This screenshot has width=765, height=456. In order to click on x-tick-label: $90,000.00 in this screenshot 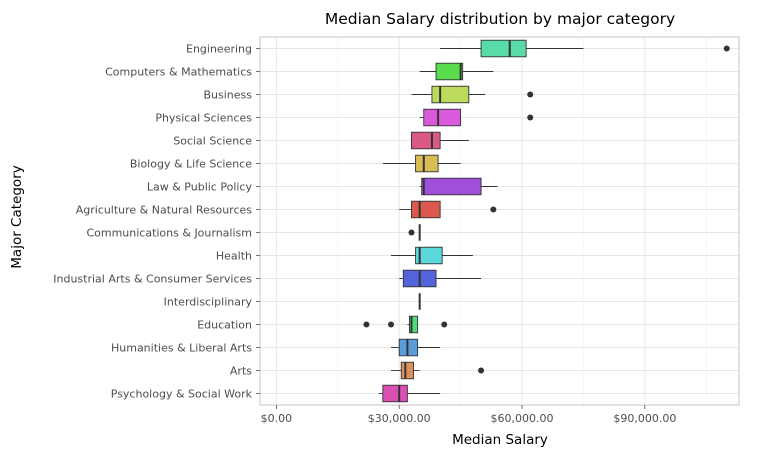, I will do `click(644, 418)`.